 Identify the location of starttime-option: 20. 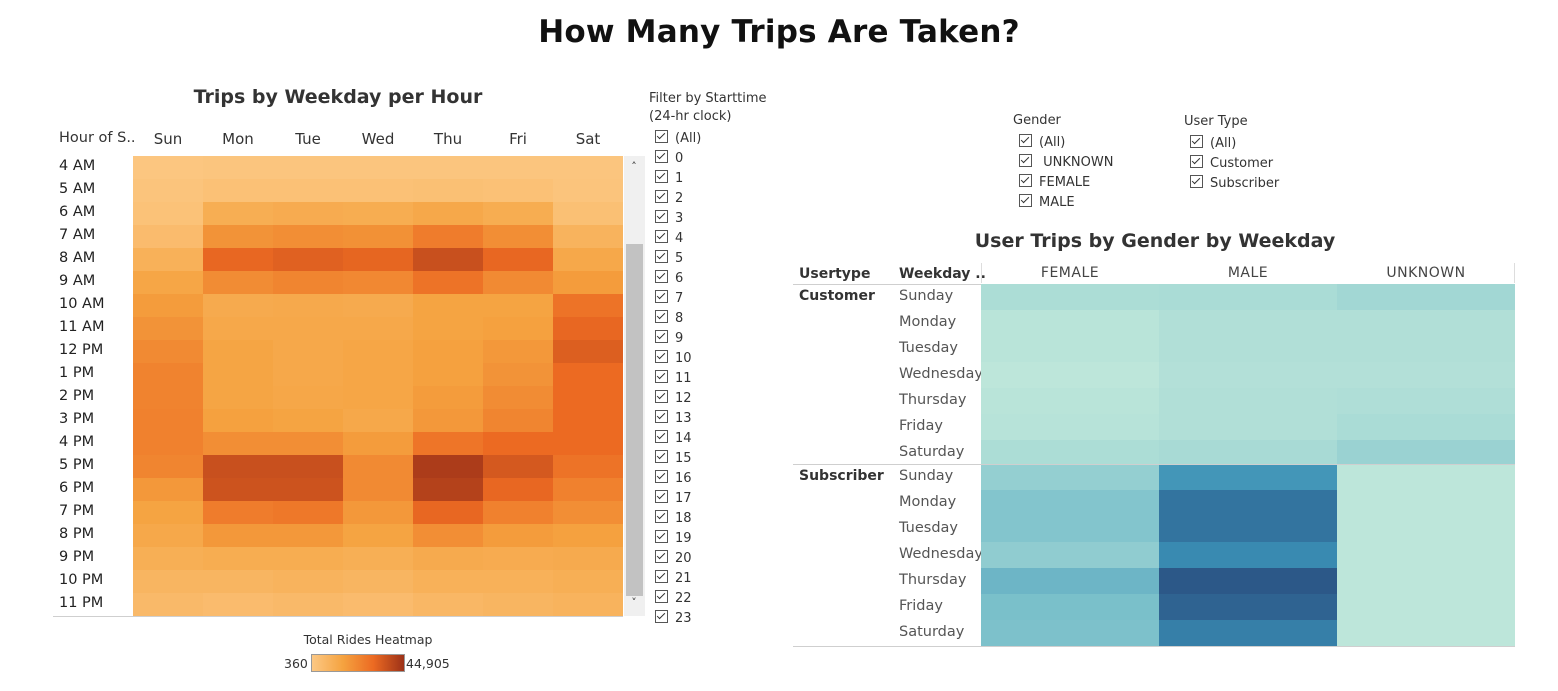
(673, 559).